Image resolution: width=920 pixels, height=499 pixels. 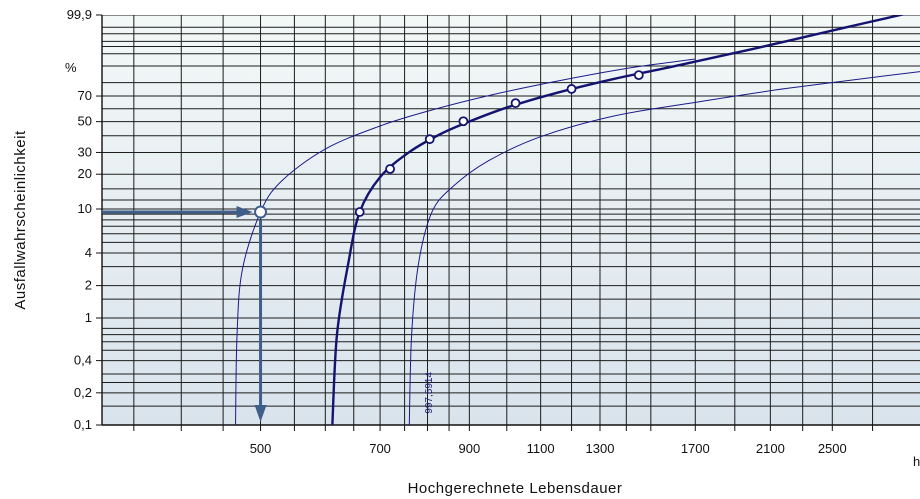 I want to click on y-axis-title: Ausfallwahrscheinlichkeit, so click(x=20, y=220).